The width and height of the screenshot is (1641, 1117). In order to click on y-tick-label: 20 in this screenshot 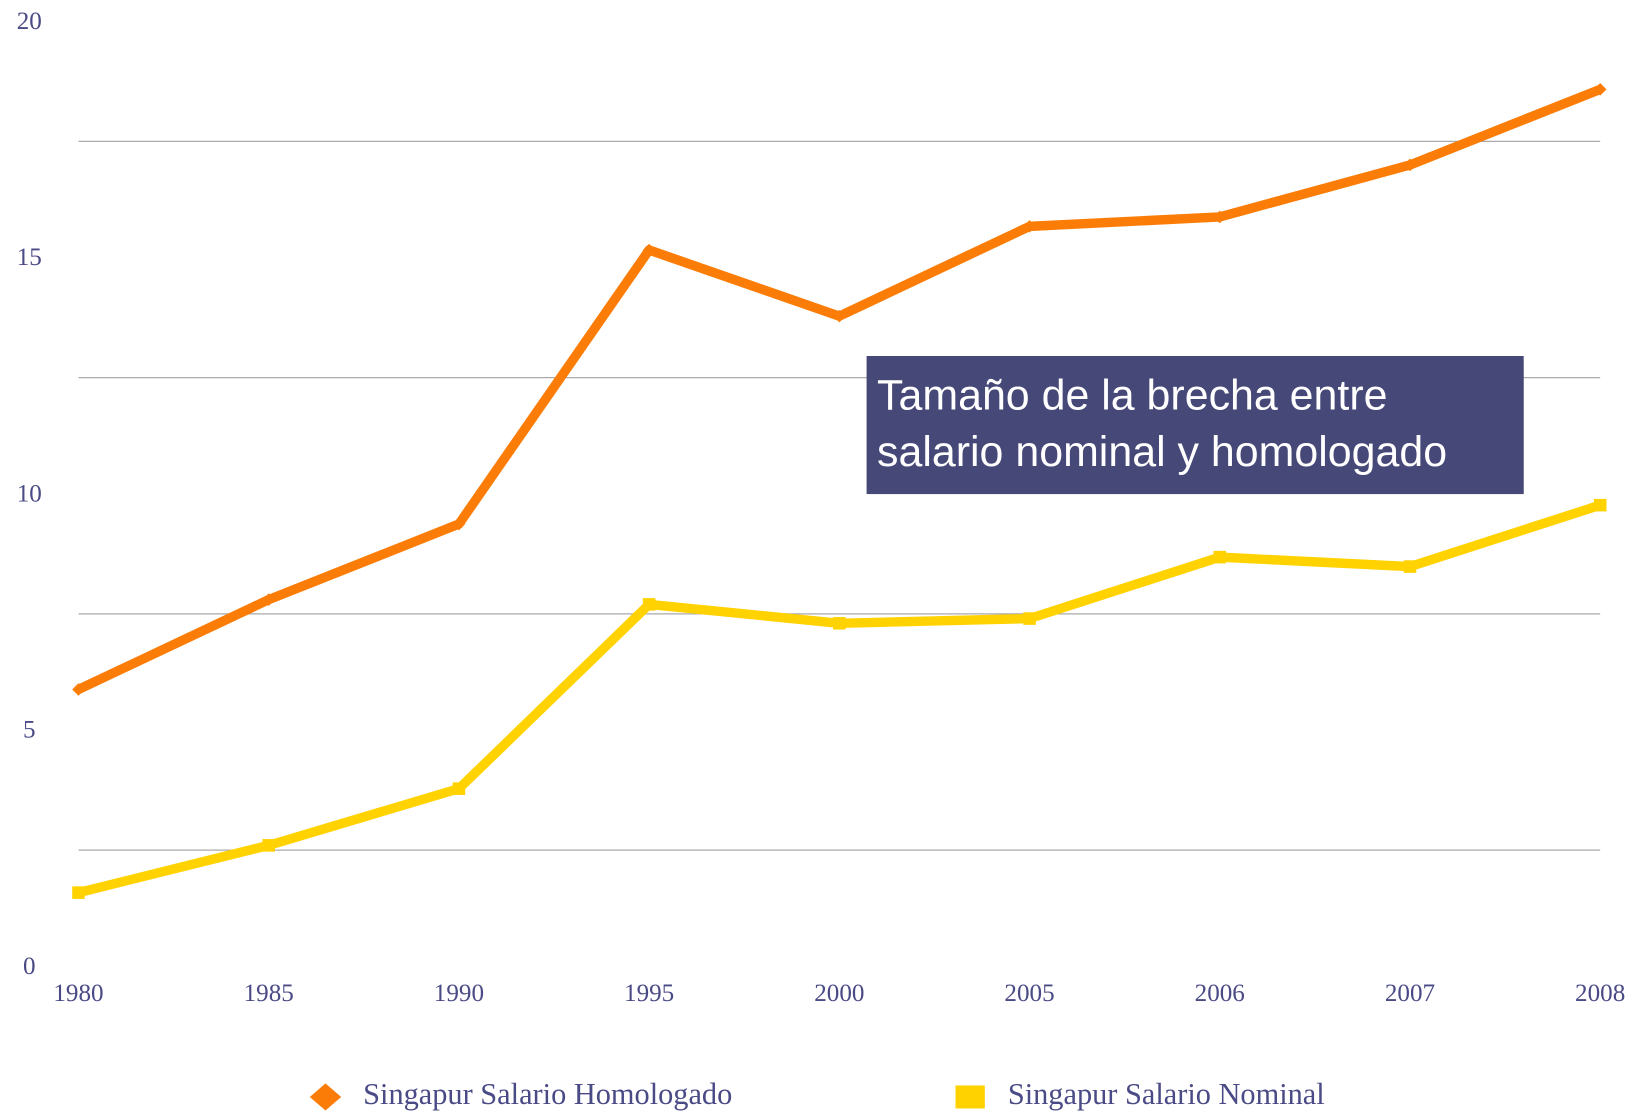, I will do `click(29, 21)`.